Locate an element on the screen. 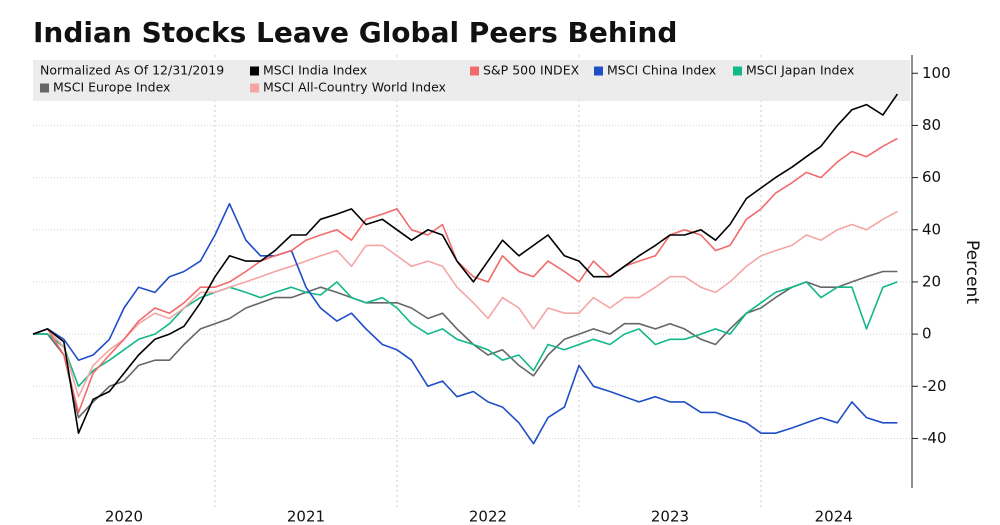 The width and height of the screenshot is (1000, 525). x-tick-label: 2020 is located at coordinates (124, 516).